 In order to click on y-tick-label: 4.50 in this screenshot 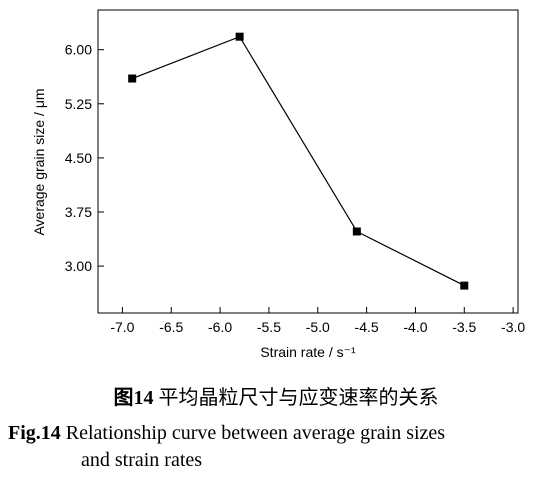, I will do `click(78, 158)`.